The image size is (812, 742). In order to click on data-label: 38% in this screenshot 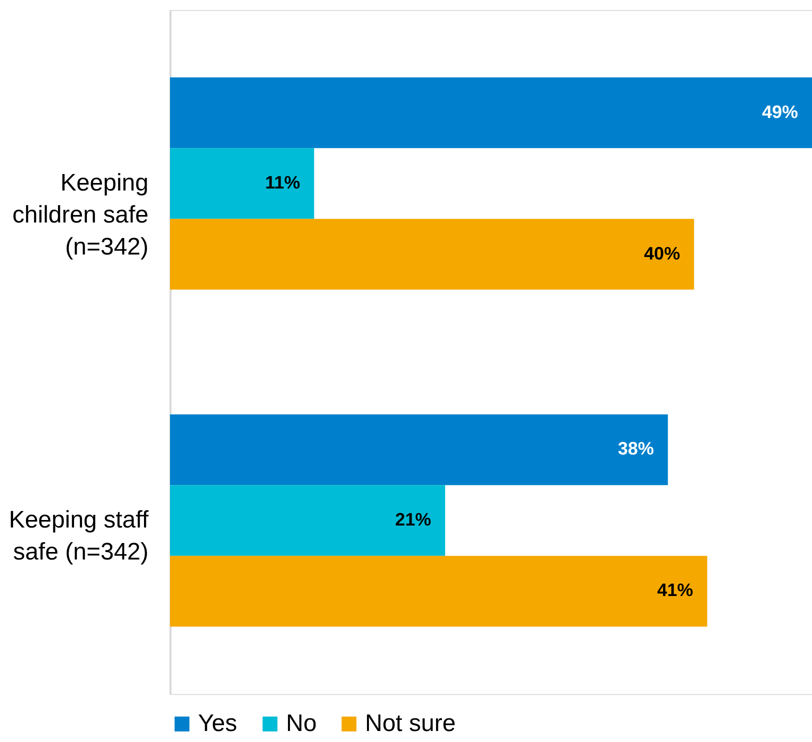, I will do `click(636, 448)`.